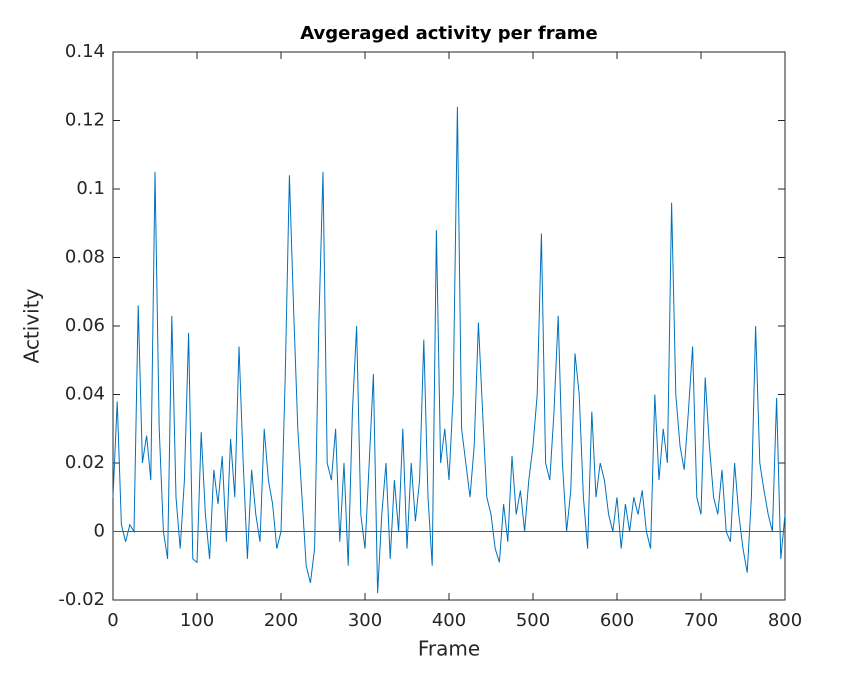  Describe the element at coordinates (81, 599) in the screenshot. I see `y-tick-label: -0.02` at that location.